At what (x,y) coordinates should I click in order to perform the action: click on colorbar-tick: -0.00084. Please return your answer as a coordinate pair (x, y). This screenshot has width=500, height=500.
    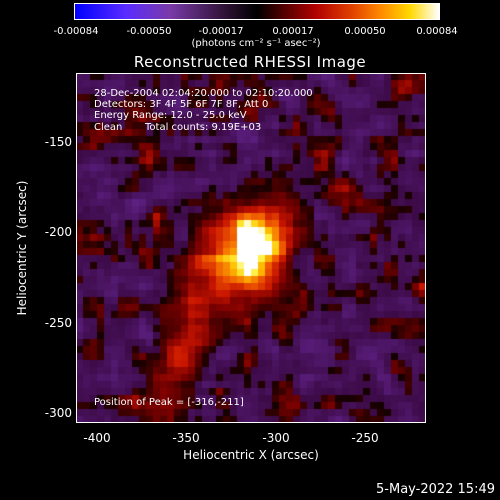
    Looking at the image, I should click on (76, 31).